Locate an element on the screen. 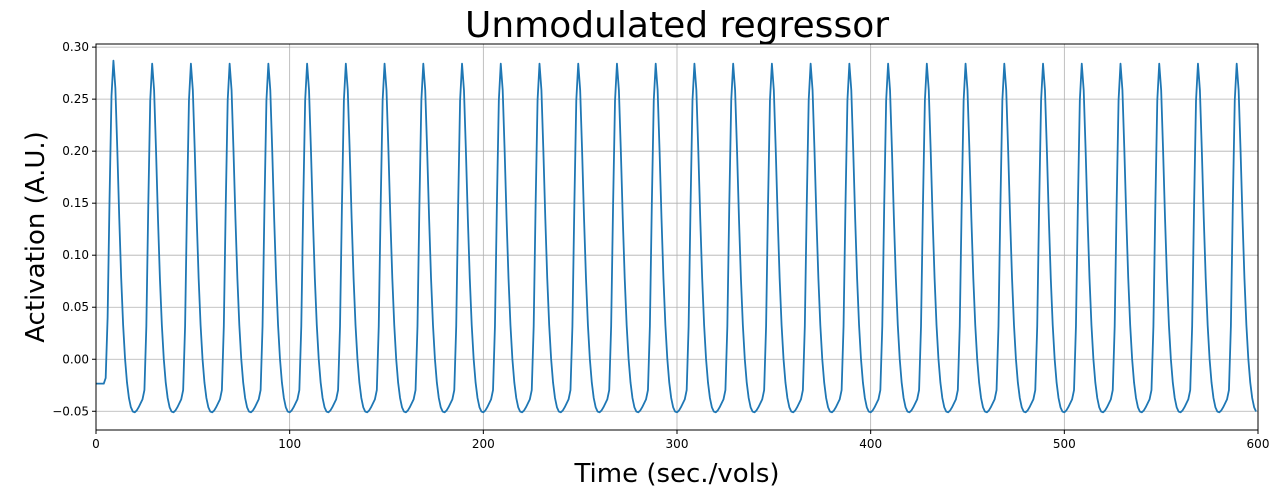 This screenshot has width=1281, height=497. x-tick-label: 400 is located at coordinates (870, 444).